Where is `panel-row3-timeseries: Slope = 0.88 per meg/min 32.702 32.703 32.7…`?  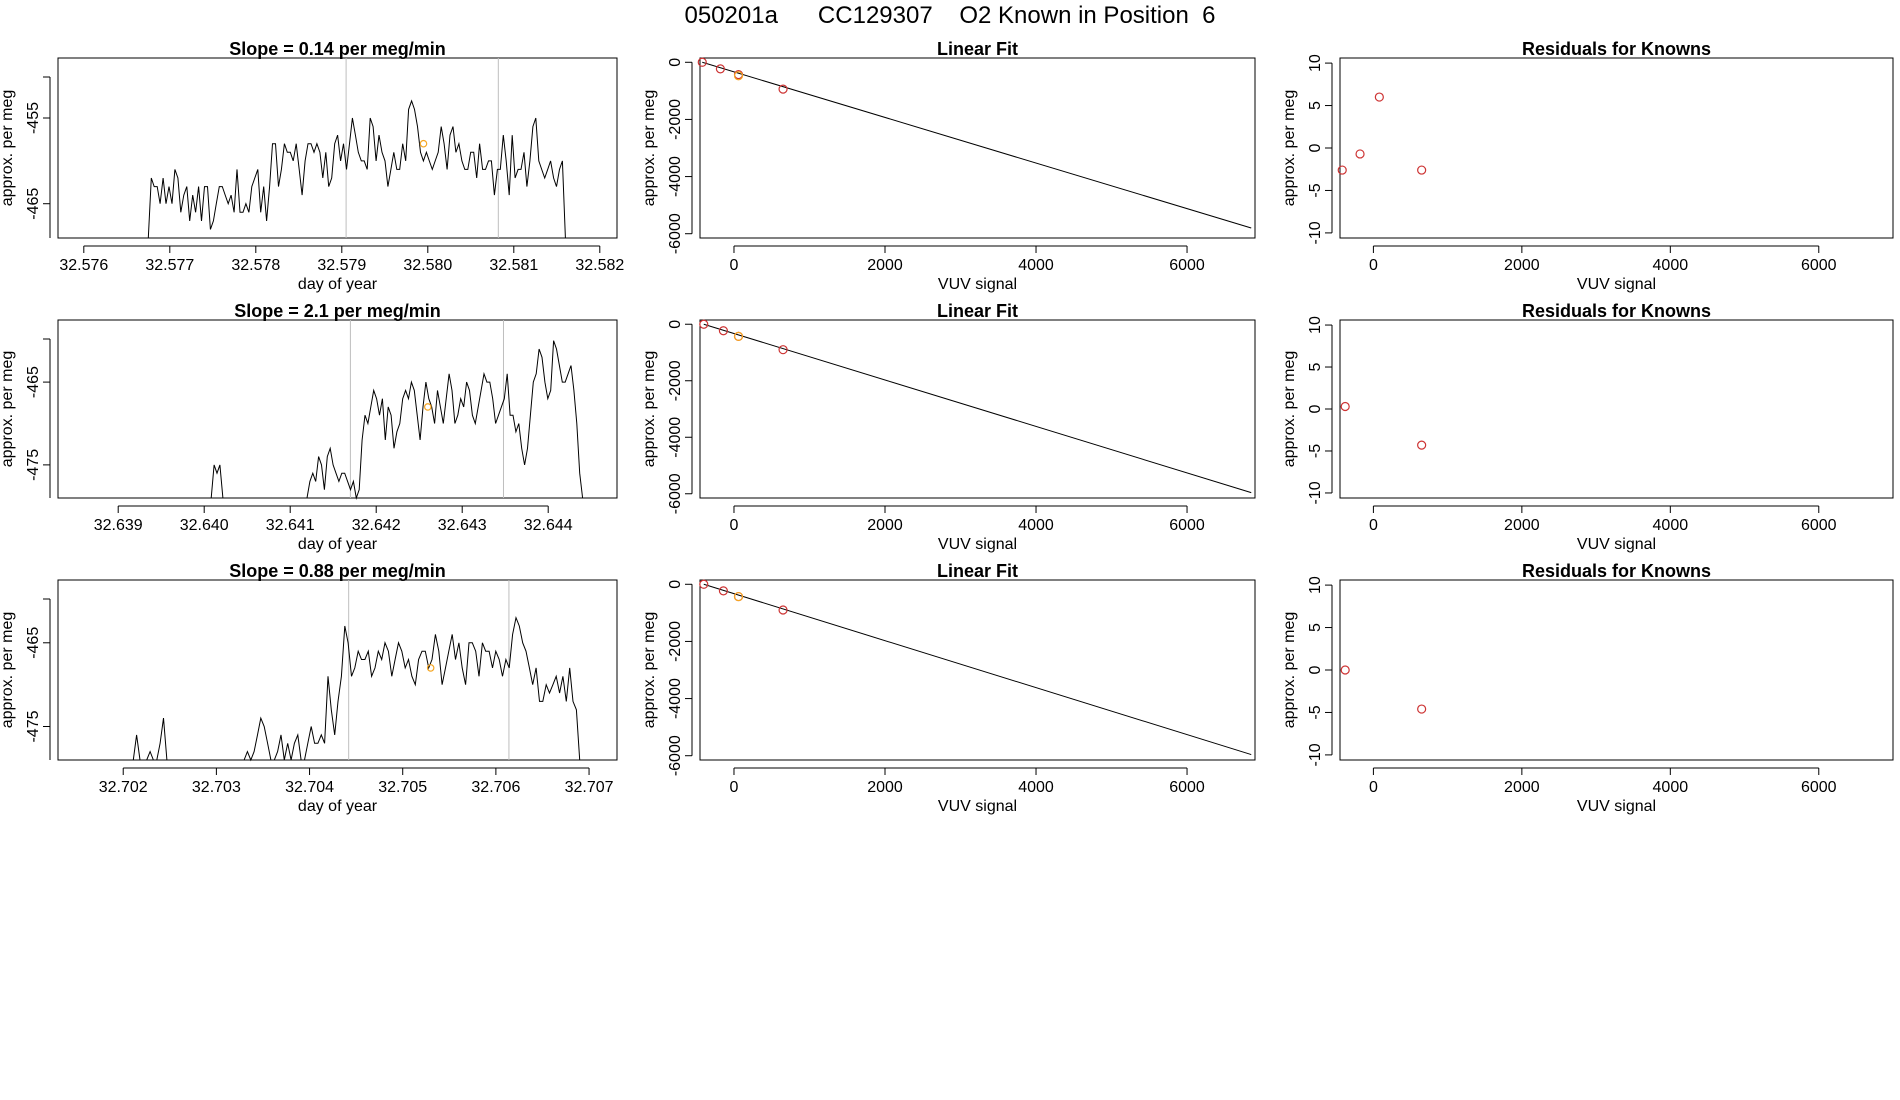 panel-row3-timeseries: Slope = 0.88 per meg/min 32.702 32.703 32.7… is located at coordinates (309, 688).